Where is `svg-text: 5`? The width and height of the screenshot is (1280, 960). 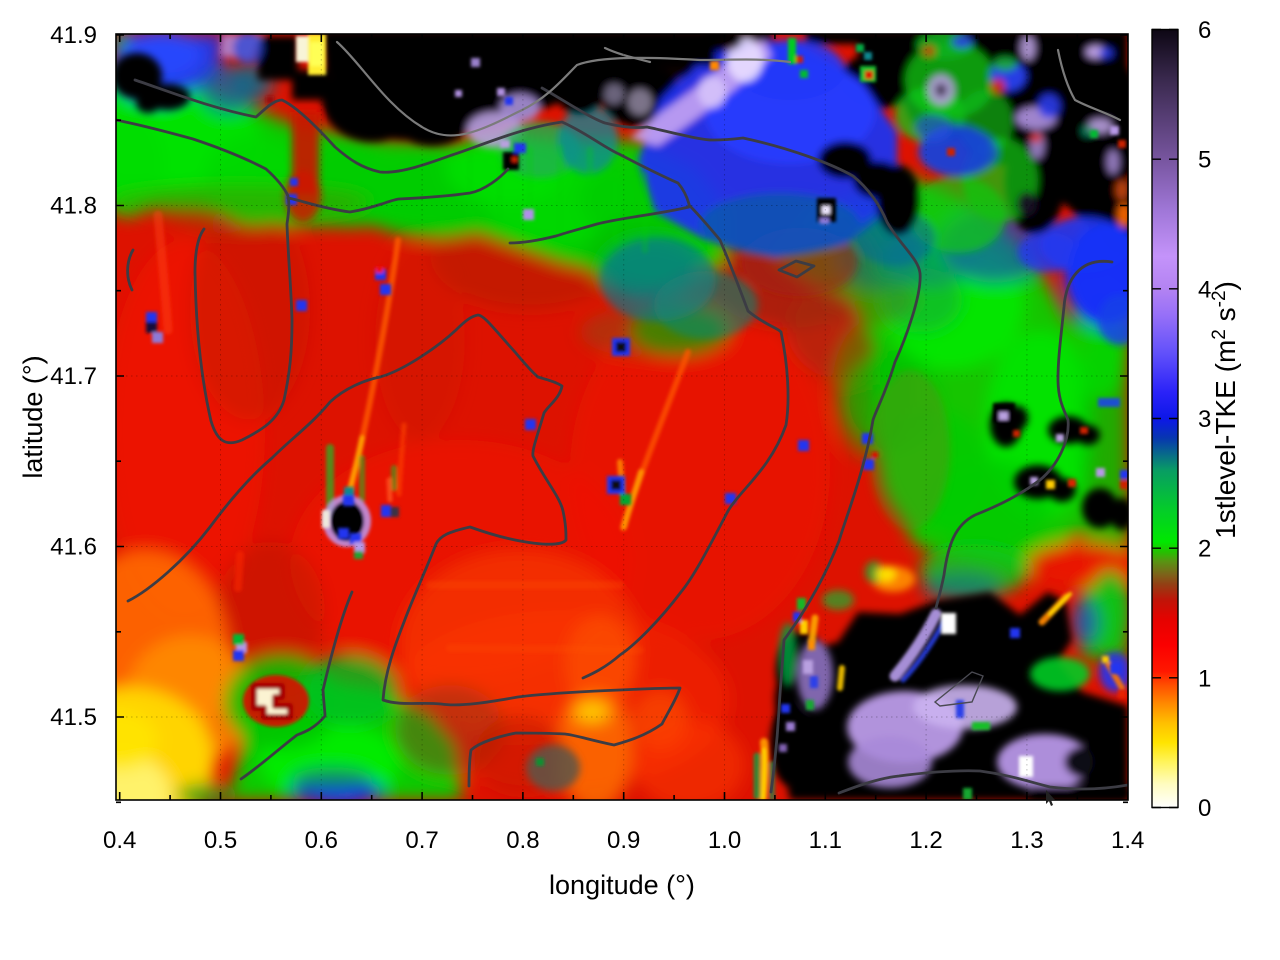
svg-text: 5 is located at coordinates (1204, 160).